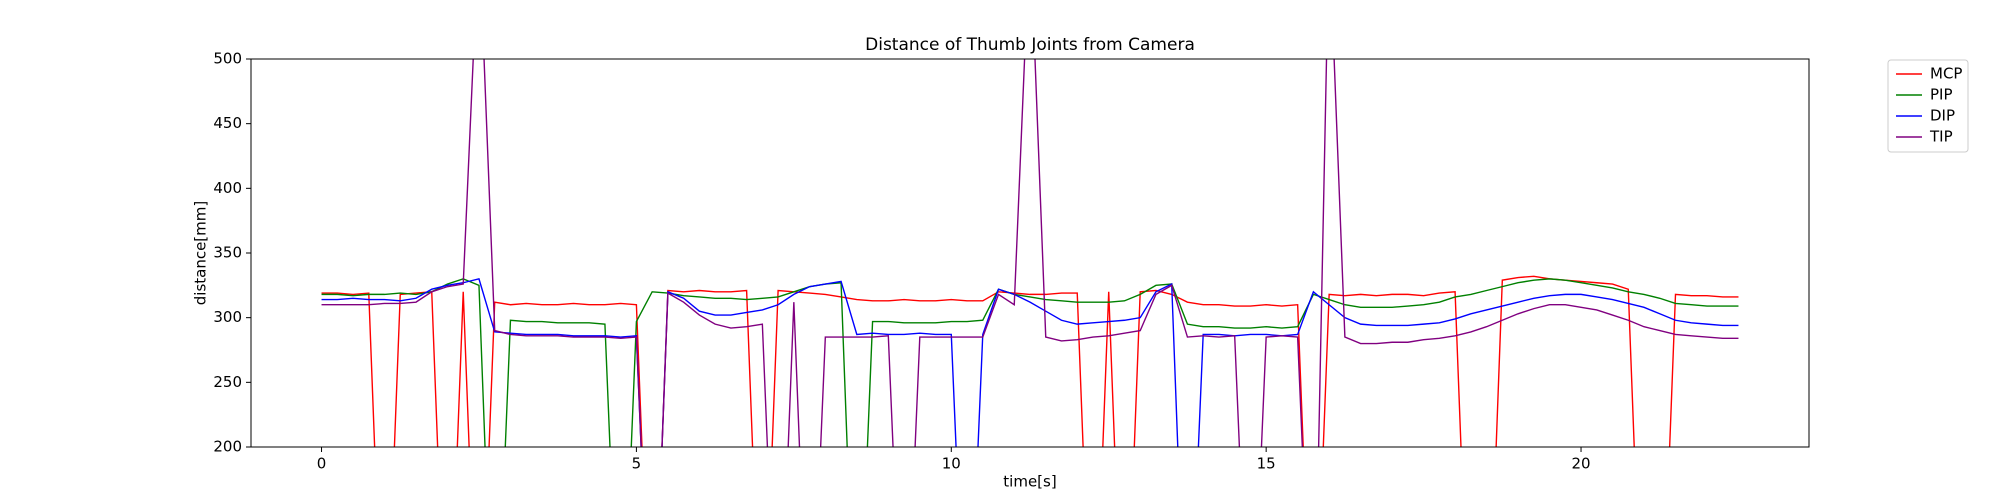  What do you see at coordinates (227, 447) in the screenshot?
I see `y-tick-label: 200` at bounding box center [227, 447].